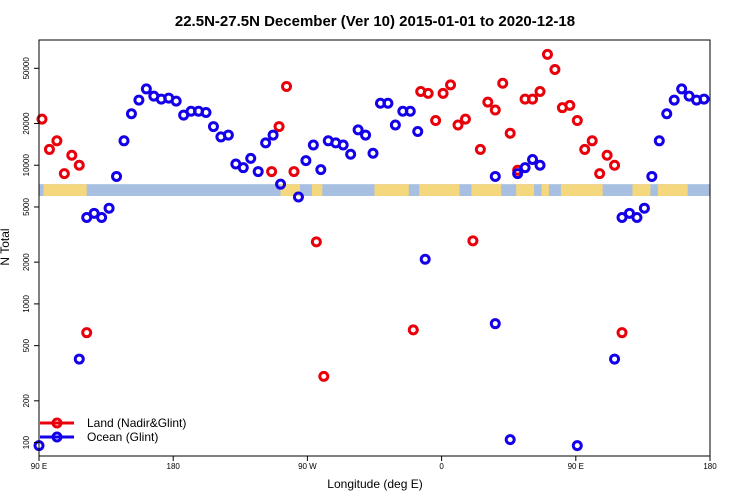  What do you see at coordinates (374, 190) in the screenshot?
I see `map-strip` at bounding box center [374, 190].